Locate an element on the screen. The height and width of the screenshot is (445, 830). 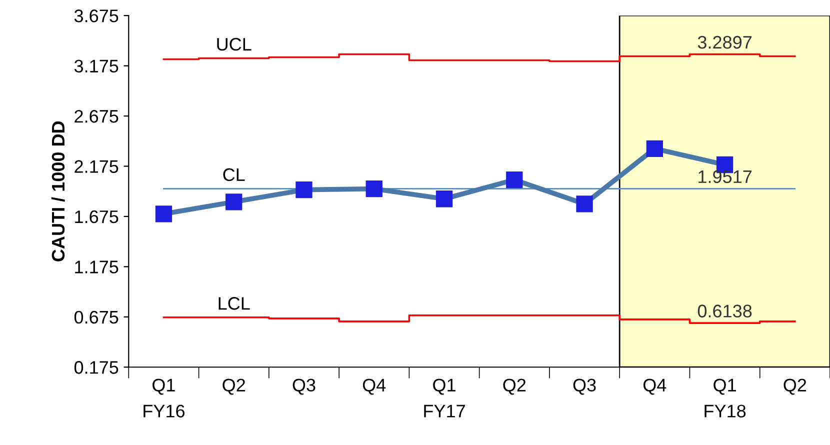
y-tick-label: 0.175 is located at coordinates (96, 367).